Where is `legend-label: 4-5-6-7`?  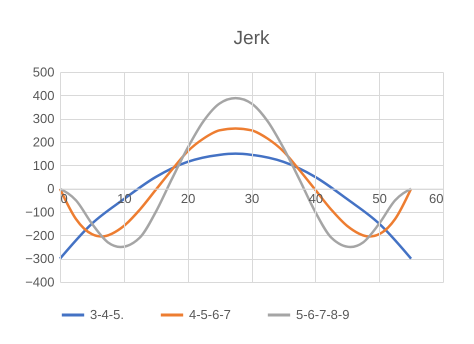
legend-label: 4-5-6-7 is located at coordinates (210, 314).